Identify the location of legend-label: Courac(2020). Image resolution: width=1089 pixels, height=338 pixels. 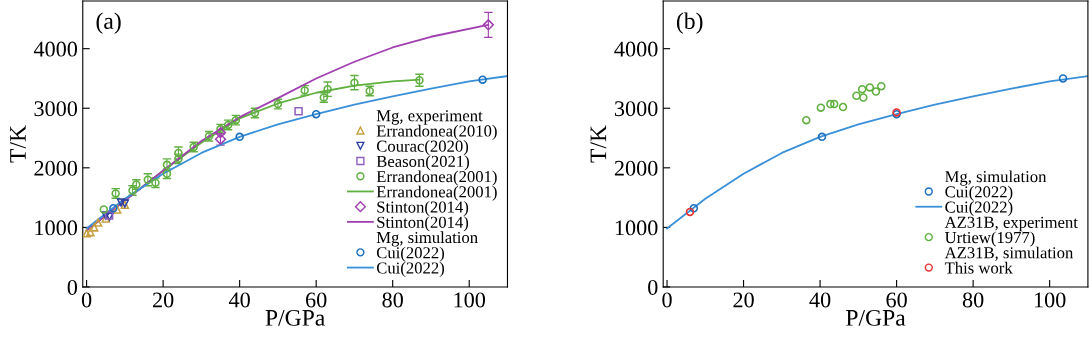
(422, 148).